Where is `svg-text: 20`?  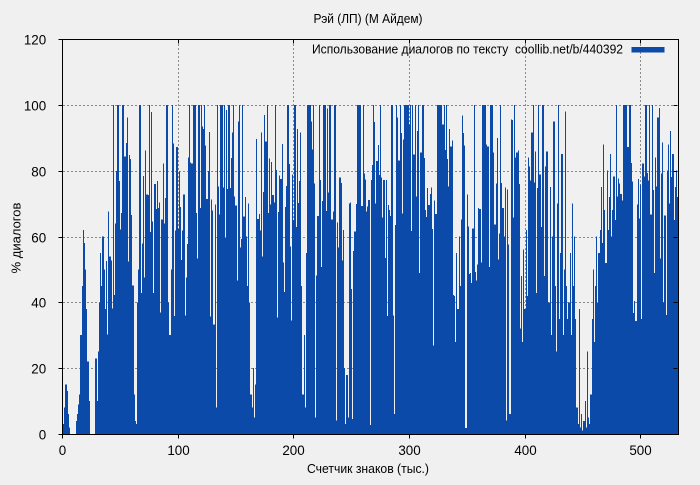 svg-text: 20 is located at coordinates (38, 368).